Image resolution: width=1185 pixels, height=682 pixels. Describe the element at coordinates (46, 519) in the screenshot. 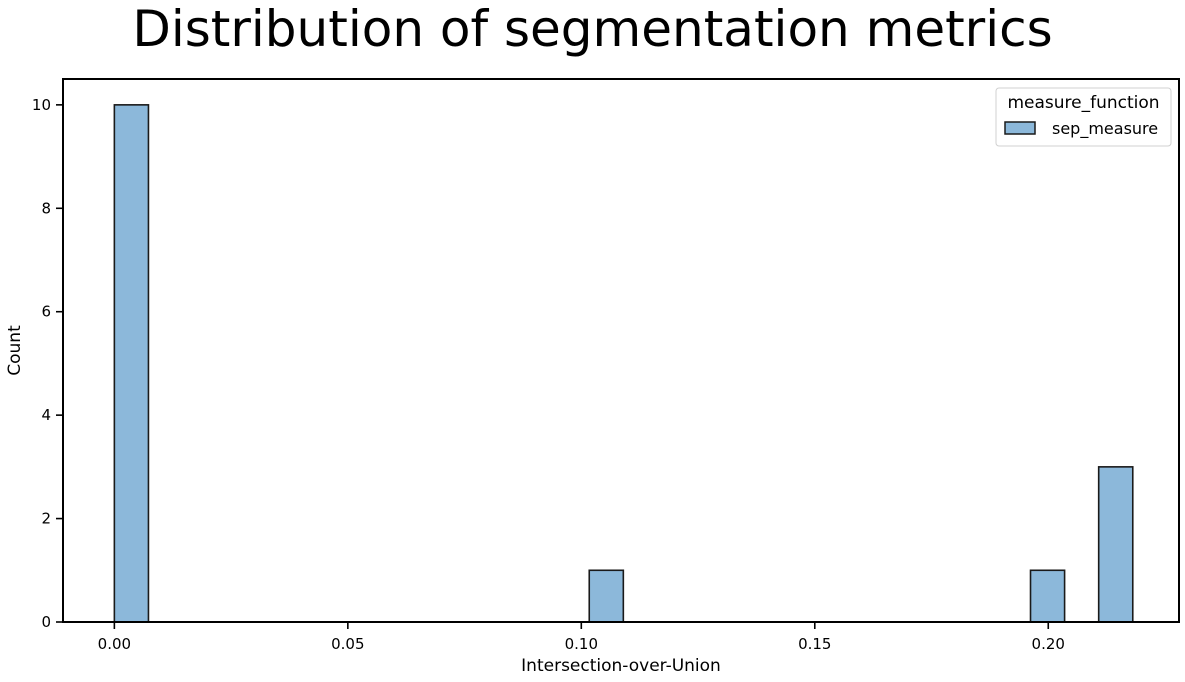

I see `y-tick-label: 2` at that location.